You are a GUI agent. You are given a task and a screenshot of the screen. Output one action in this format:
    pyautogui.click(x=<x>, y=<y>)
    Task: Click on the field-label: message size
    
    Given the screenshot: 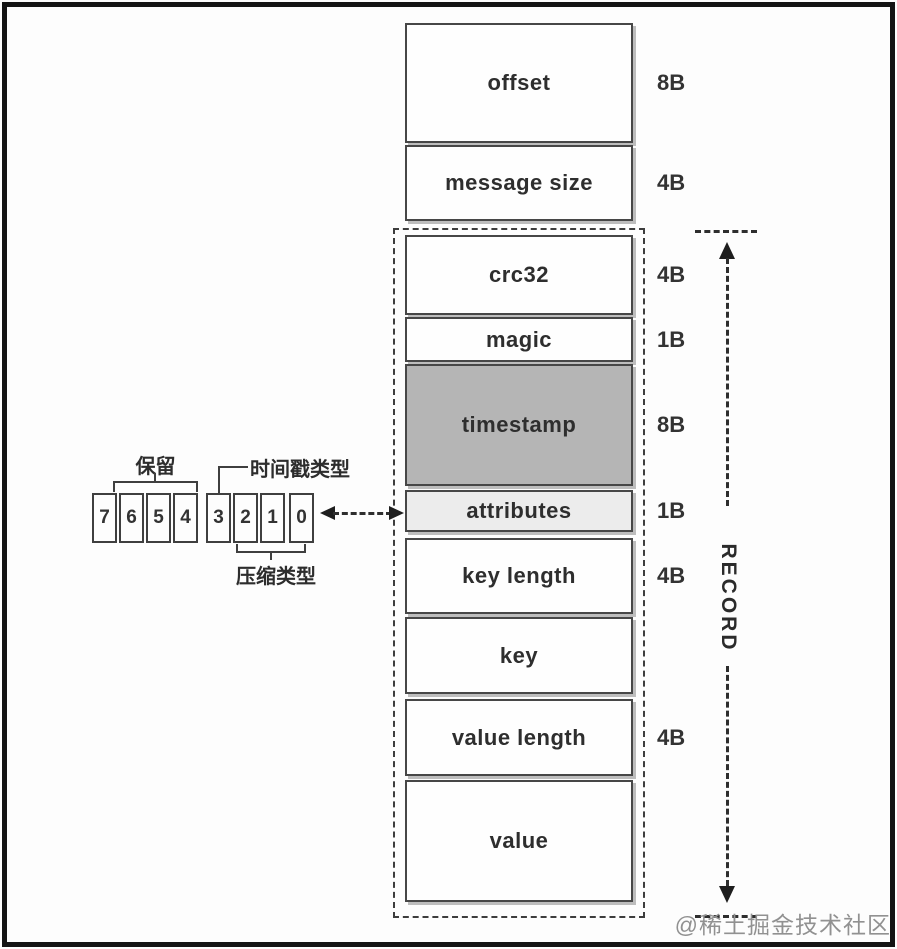 What is the action you would take?
    pyautogui.click(x=519, y=182)
    